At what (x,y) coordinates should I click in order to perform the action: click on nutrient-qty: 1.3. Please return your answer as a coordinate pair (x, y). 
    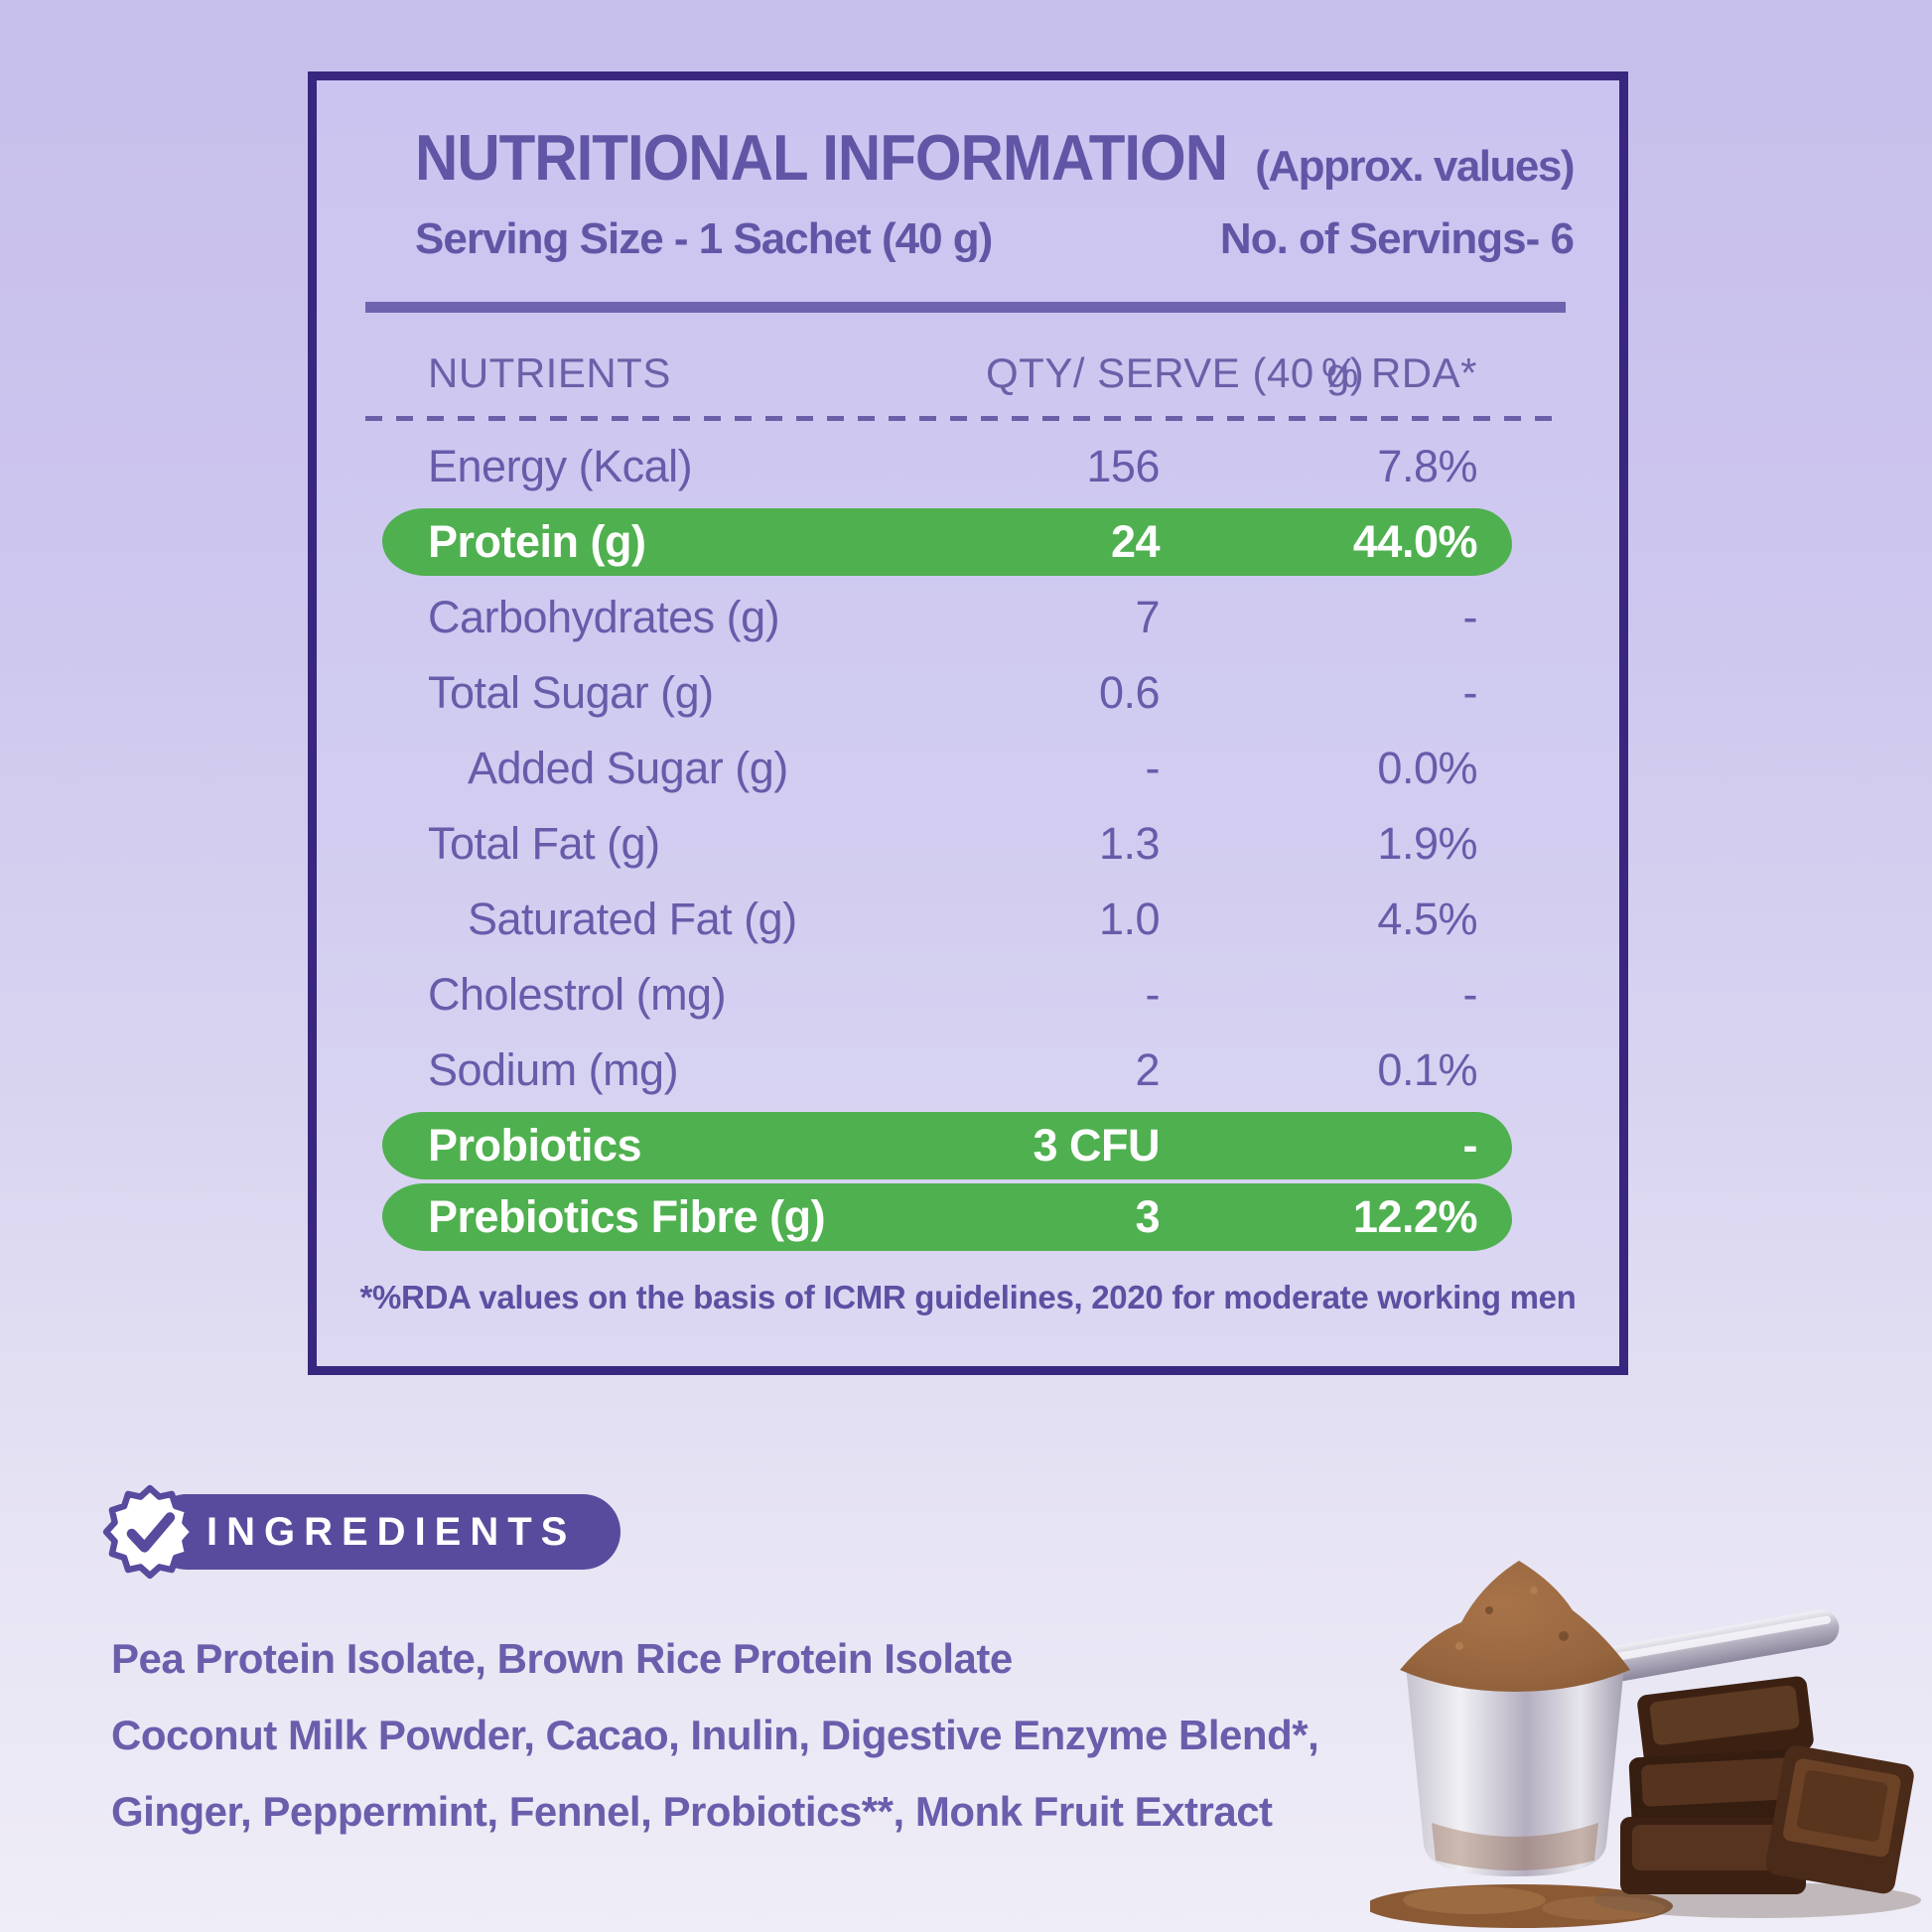
    Looking at the image, I should click on (1130, 844).